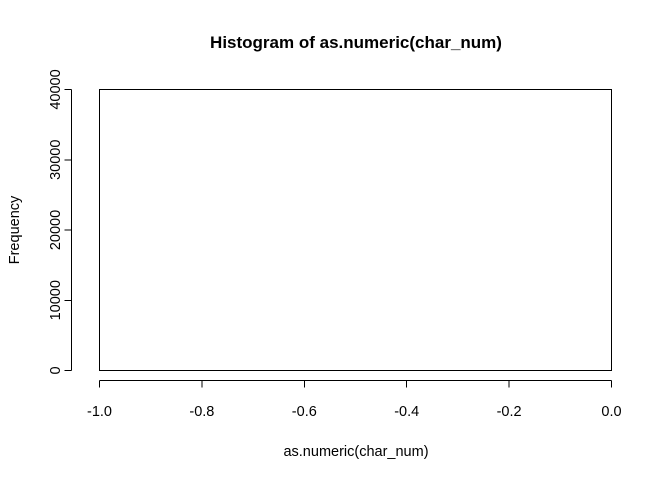 The height and width of the screenshot is (480, 672). I want to click on chart-title: Histogram of as.numeric(char_num), so click(356, 42).